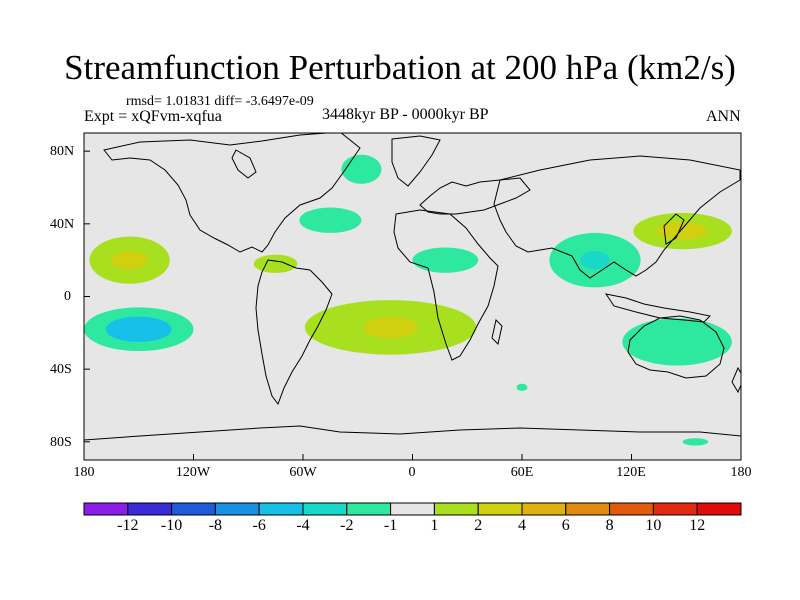  I want to click on colorbar-label: -1, so click(390, 525).